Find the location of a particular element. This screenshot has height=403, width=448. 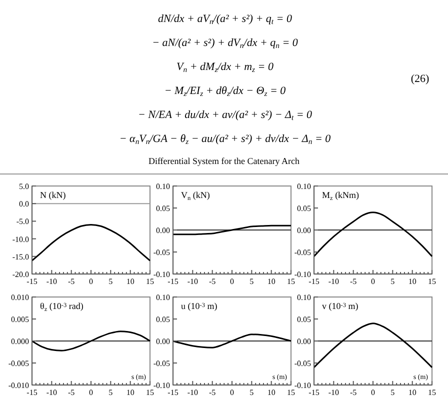

text: dN/dx + aV$_{n}$/(a² + s²) + q$_{t}$ = 0 is located at coordinates (225, 19).